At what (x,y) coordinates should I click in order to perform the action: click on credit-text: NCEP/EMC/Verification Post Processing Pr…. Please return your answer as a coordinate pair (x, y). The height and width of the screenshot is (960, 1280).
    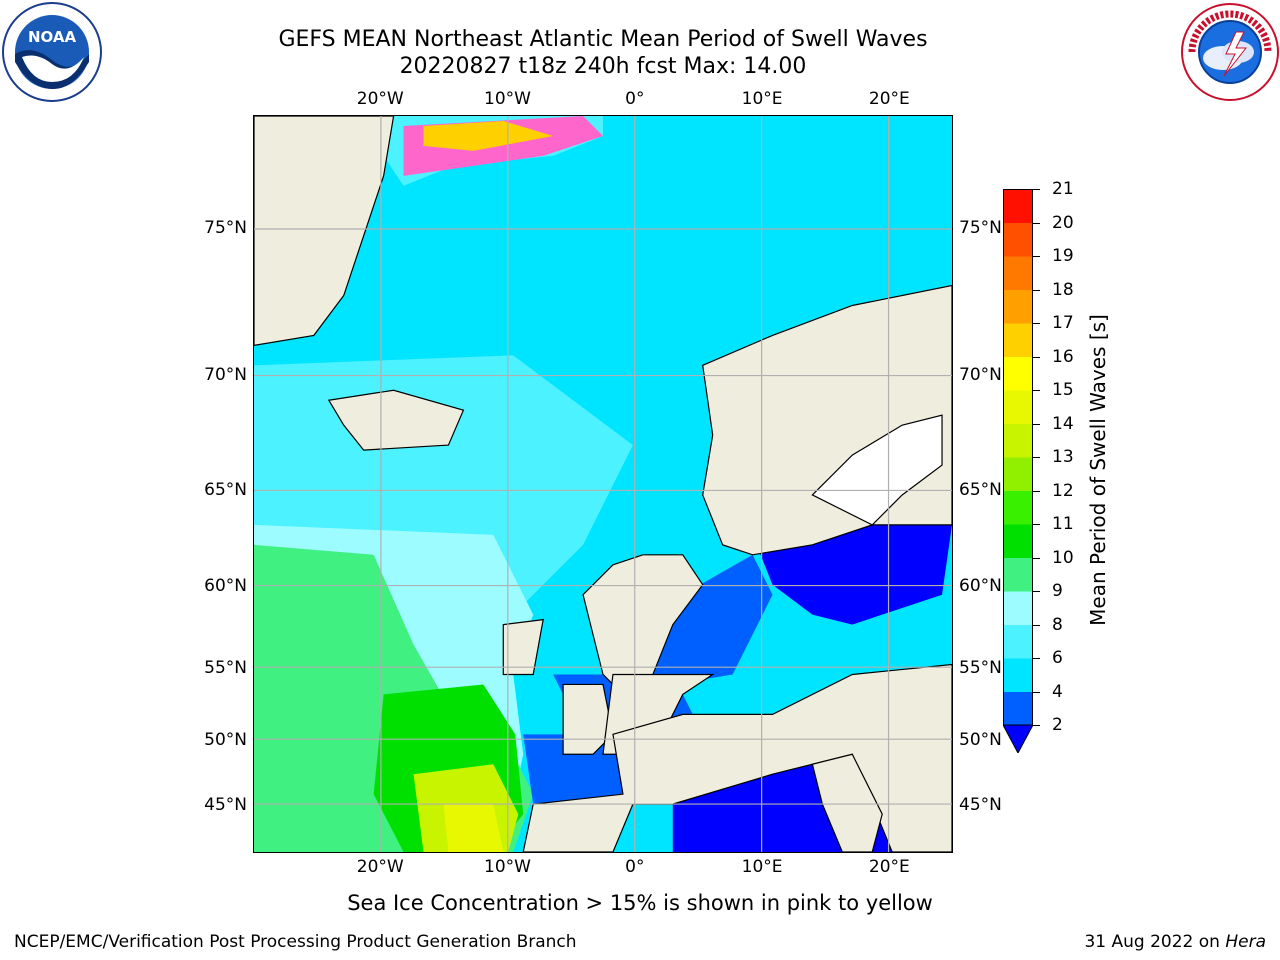
    Looking at the image, I should click on (295, 942).